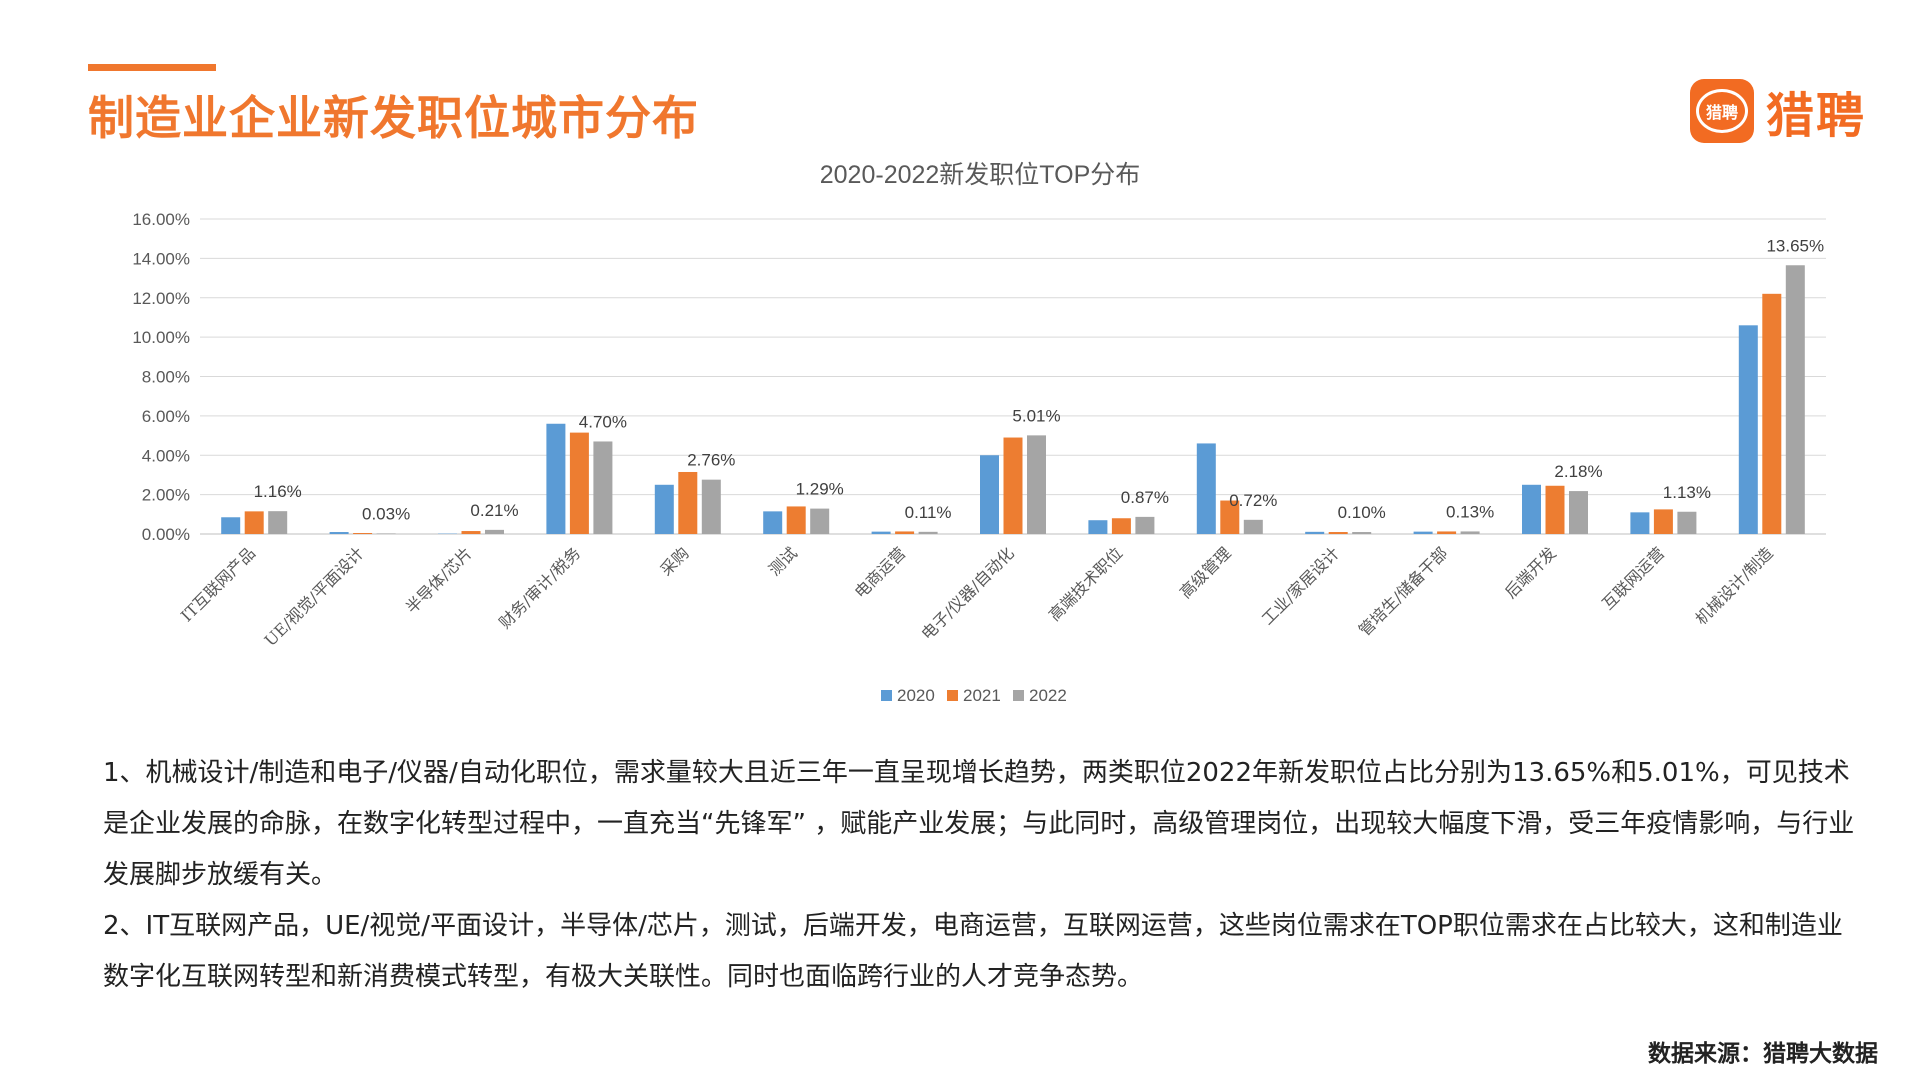  Describe the element at coordinates (1018, 695) in the screenshot. I see `legend-swatch-2022` at that location.